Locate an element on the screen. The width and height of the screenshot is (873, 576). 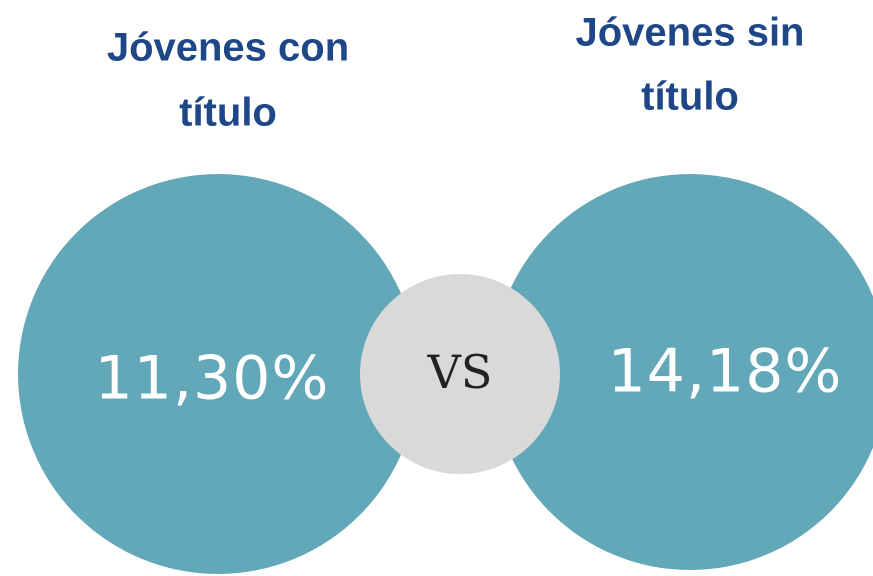
left-title-line: Jóvenes con is located at coordinates (228, 48).